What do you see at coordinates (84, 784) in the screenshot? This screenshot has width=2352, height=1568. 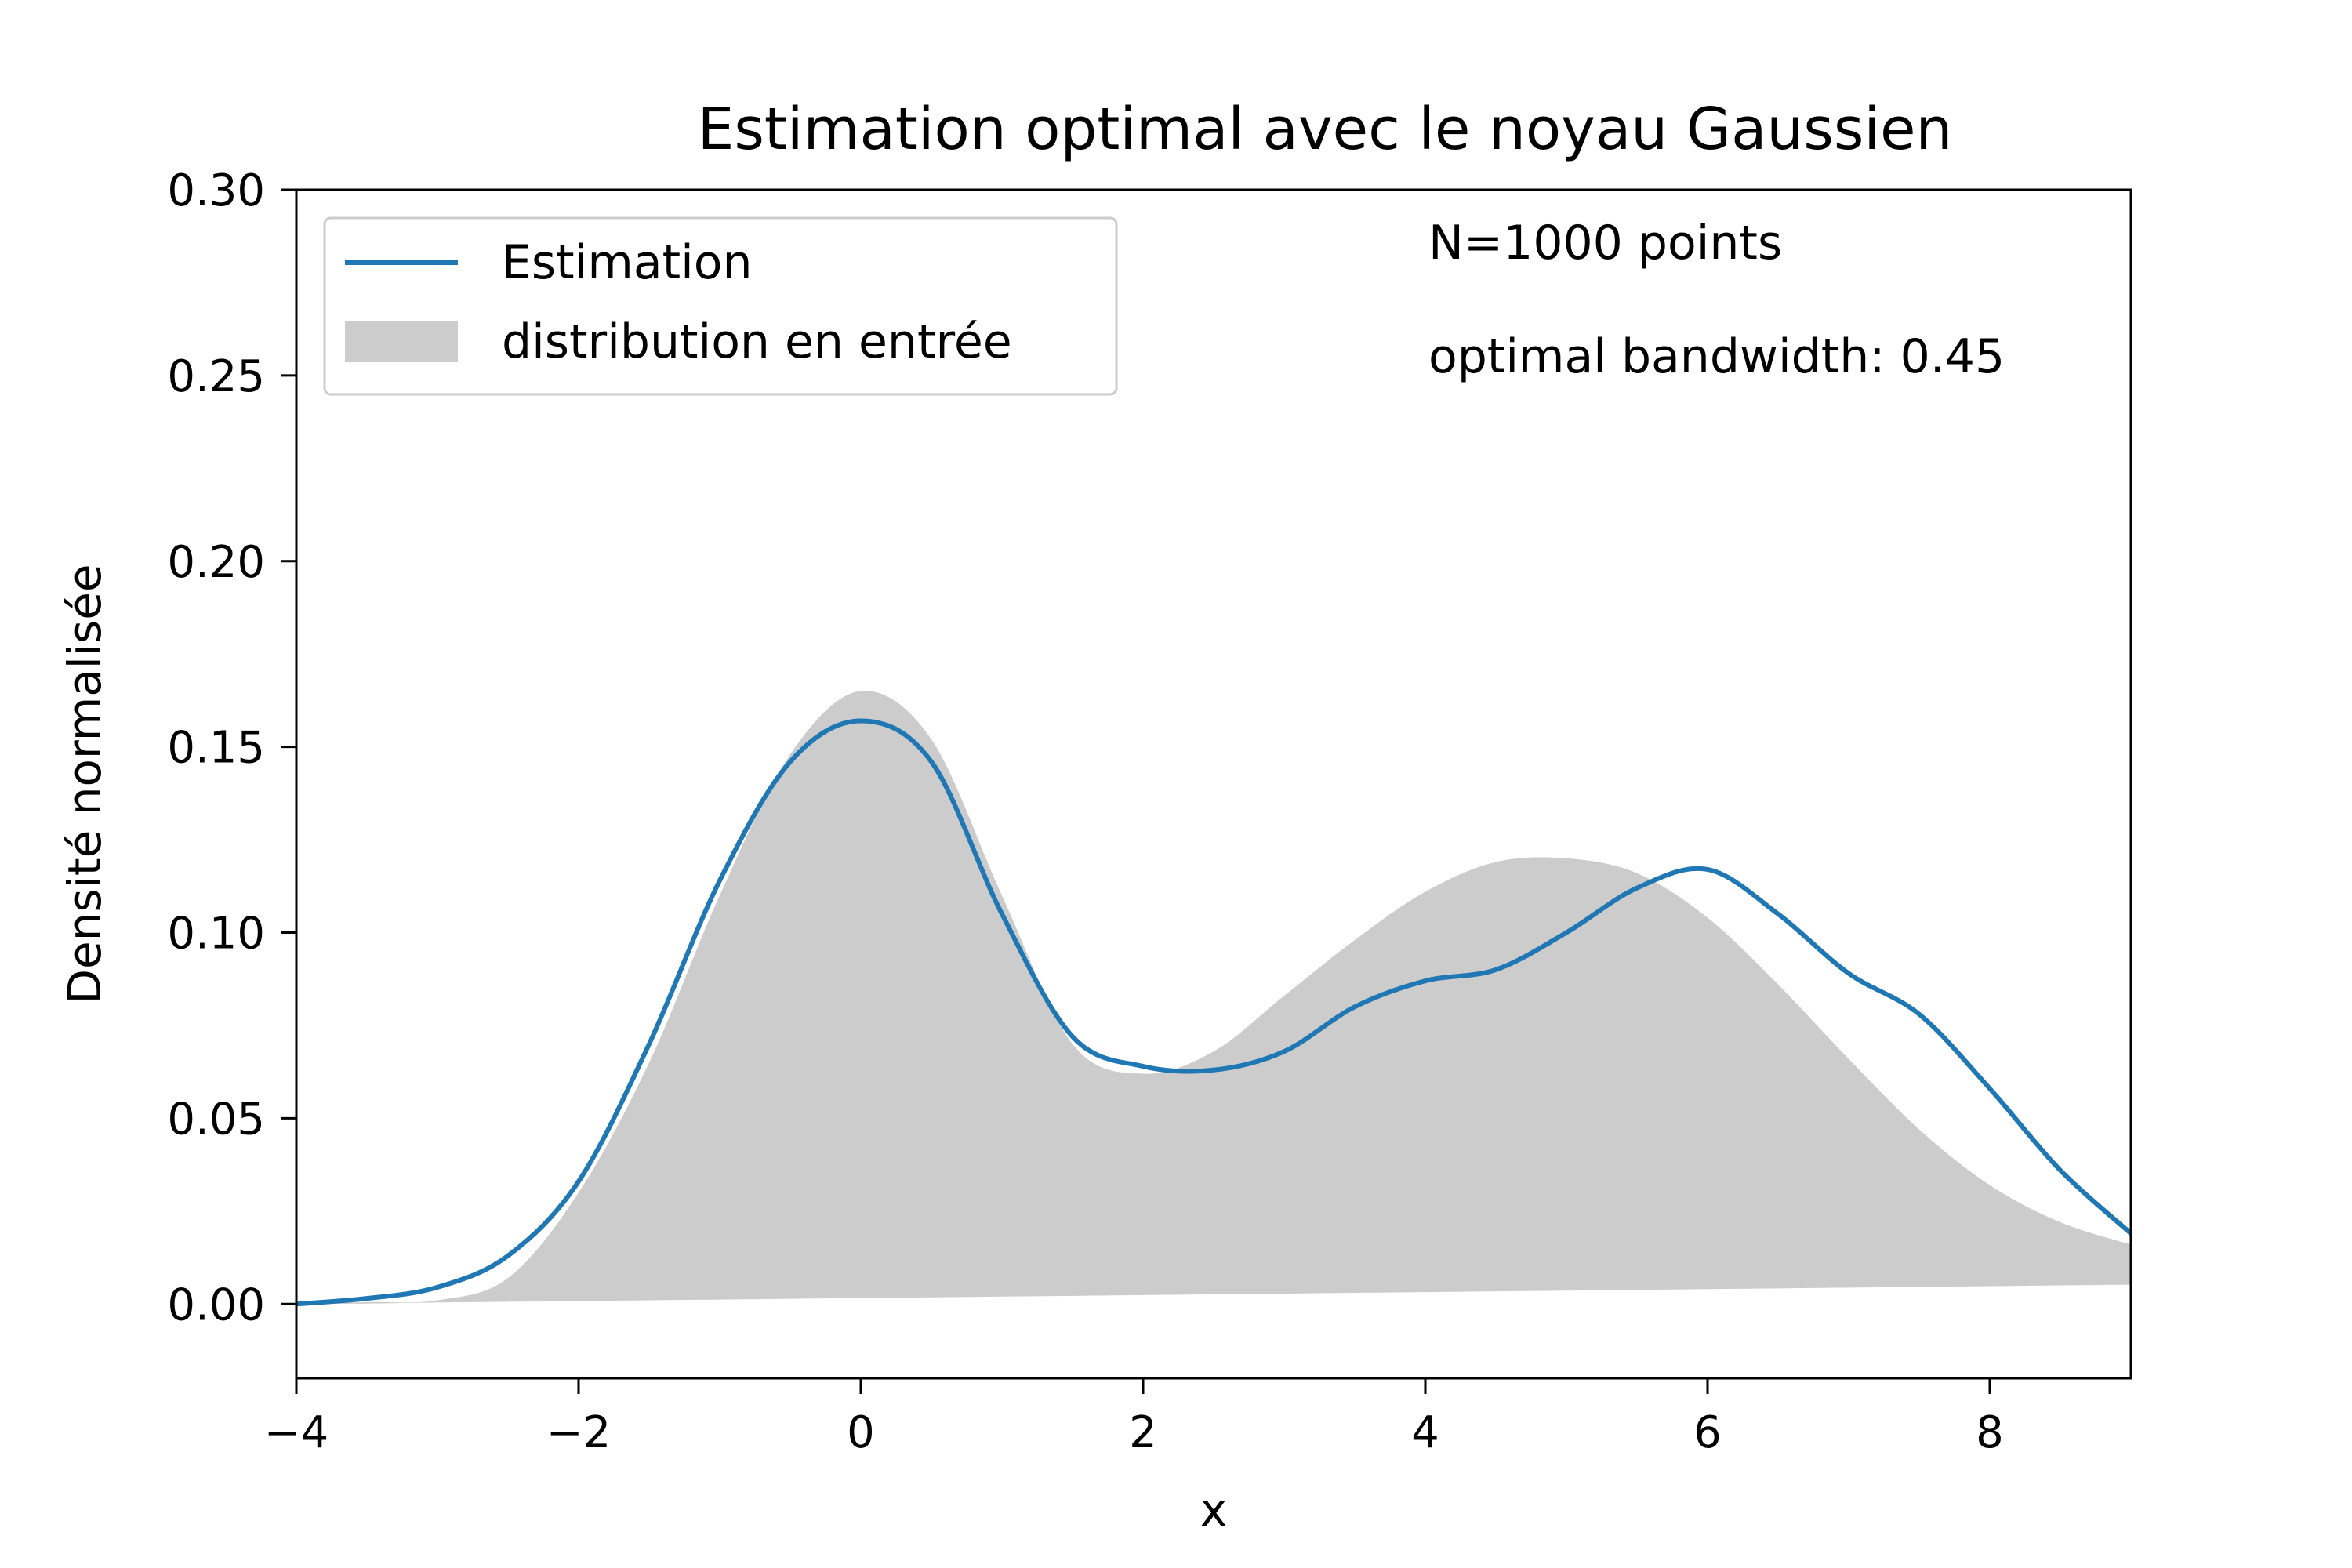 I see `y-axis-label: Densité normalisée` at bounding box center [84, 784].